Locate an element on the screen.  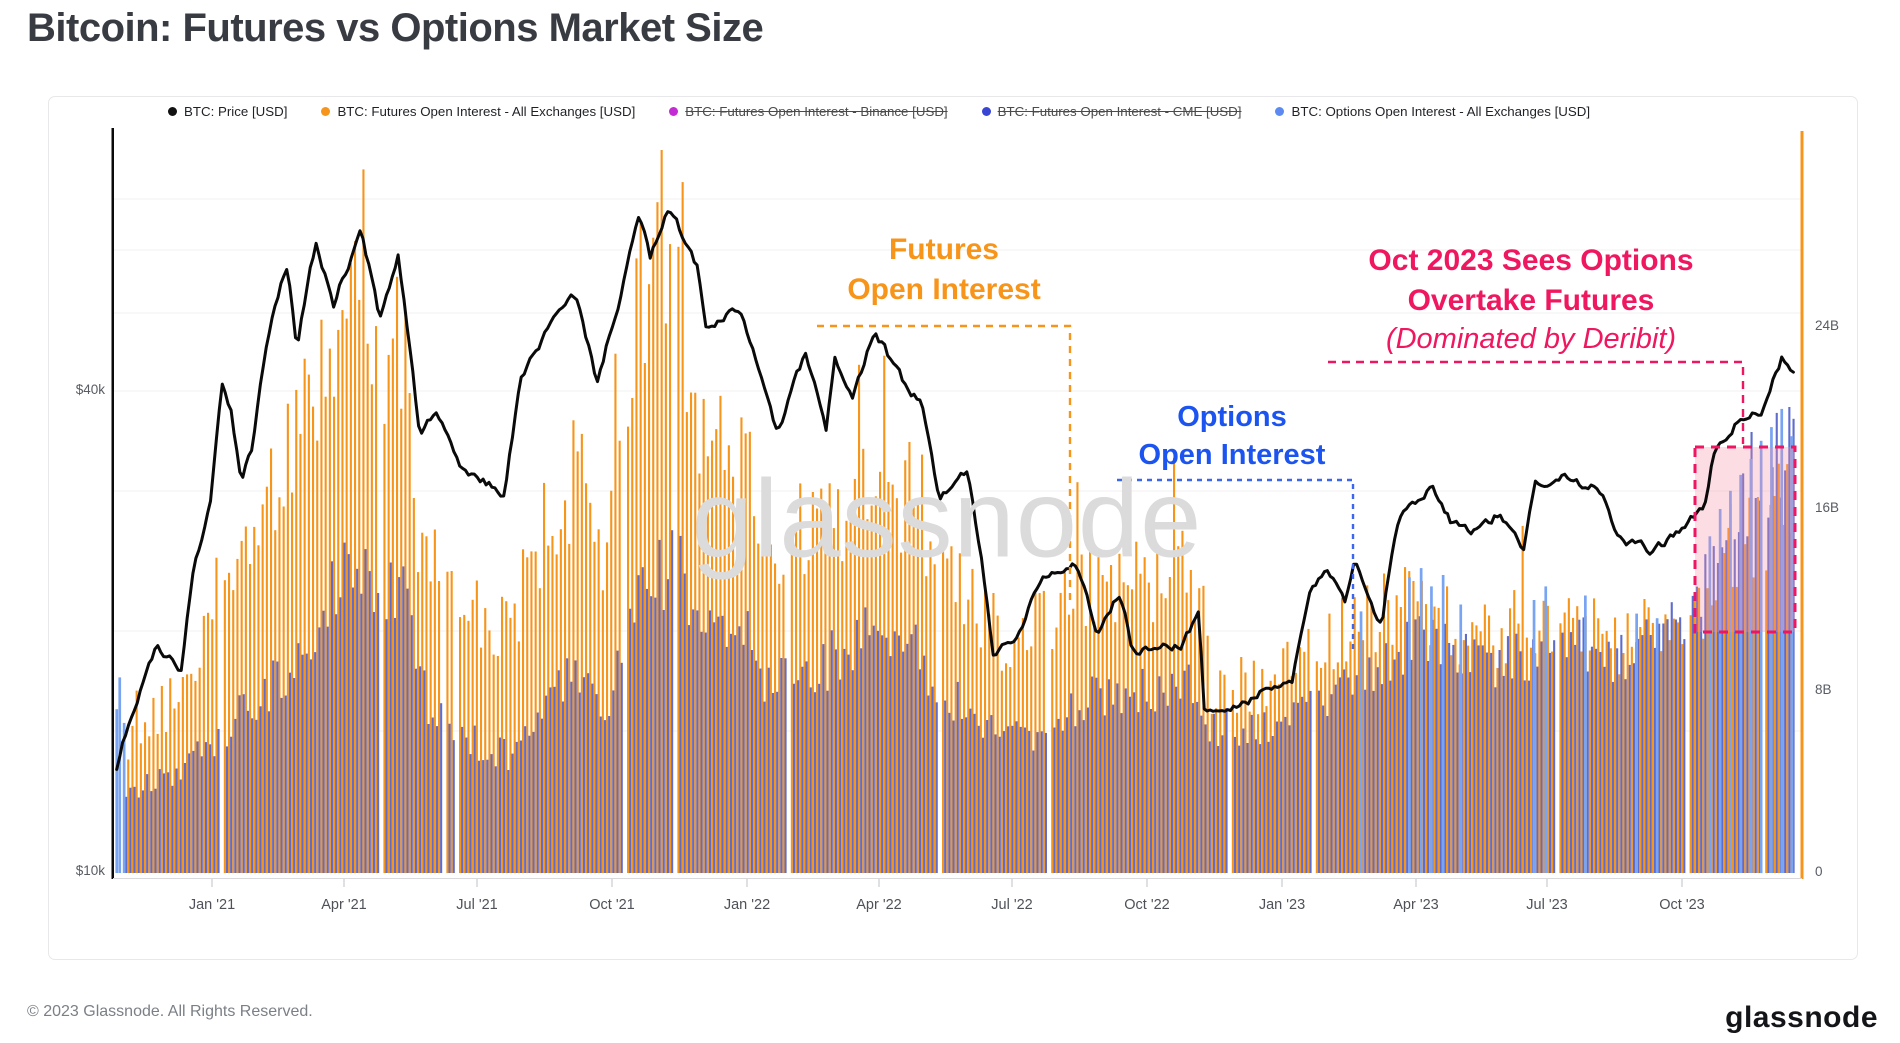
x-axis-label: Apr '22 is located at coordinates (879, 905).